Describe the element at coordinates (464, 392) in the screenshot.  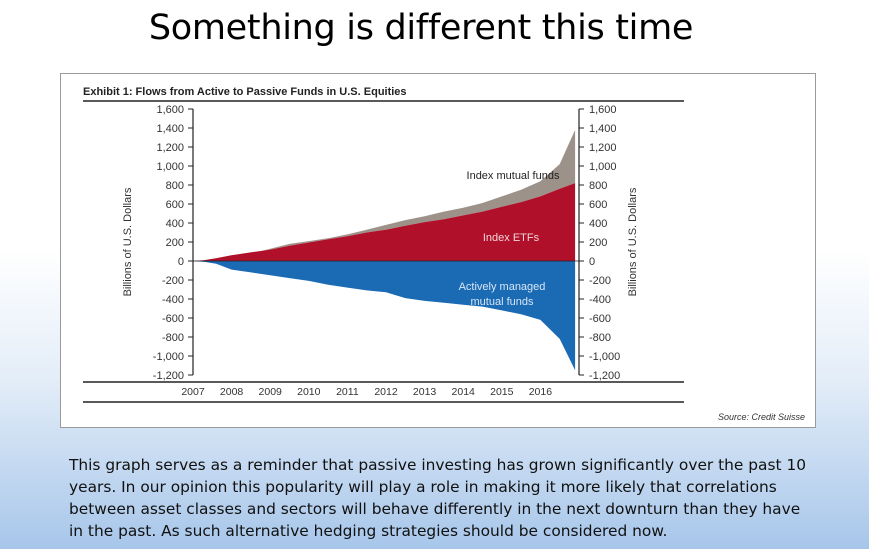
I see `x-tick-label: 2014` at that location.